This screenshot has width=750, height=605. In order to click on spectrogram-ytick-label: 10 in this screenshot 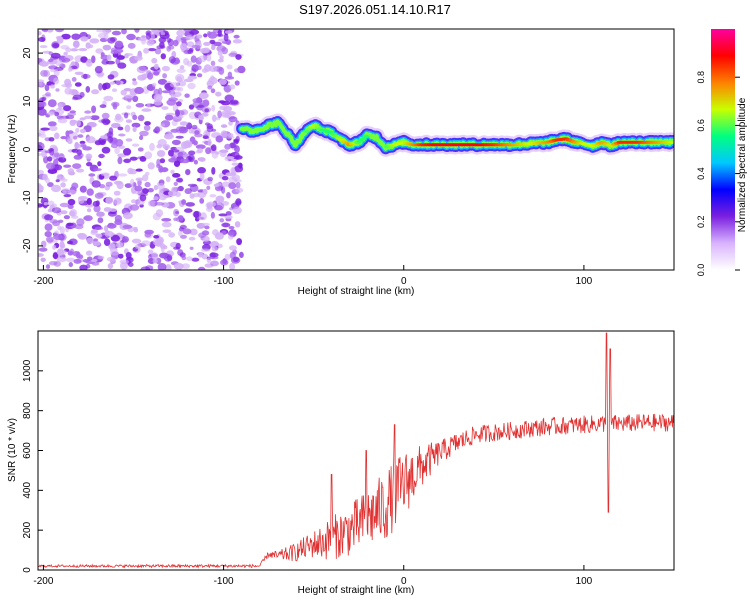, I will do `click(27, 101)`.